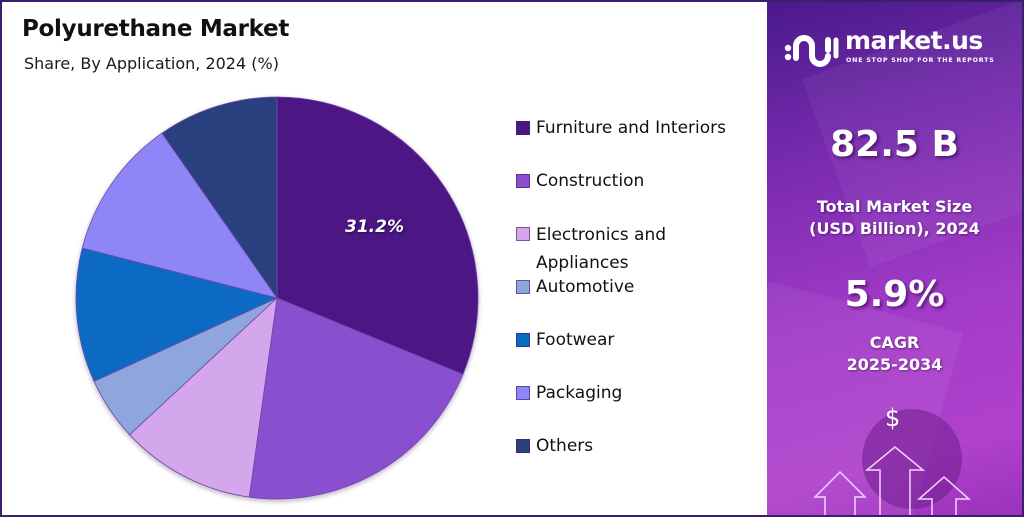  I want to click on cagr-value: 5.9%, so click(894, 294).